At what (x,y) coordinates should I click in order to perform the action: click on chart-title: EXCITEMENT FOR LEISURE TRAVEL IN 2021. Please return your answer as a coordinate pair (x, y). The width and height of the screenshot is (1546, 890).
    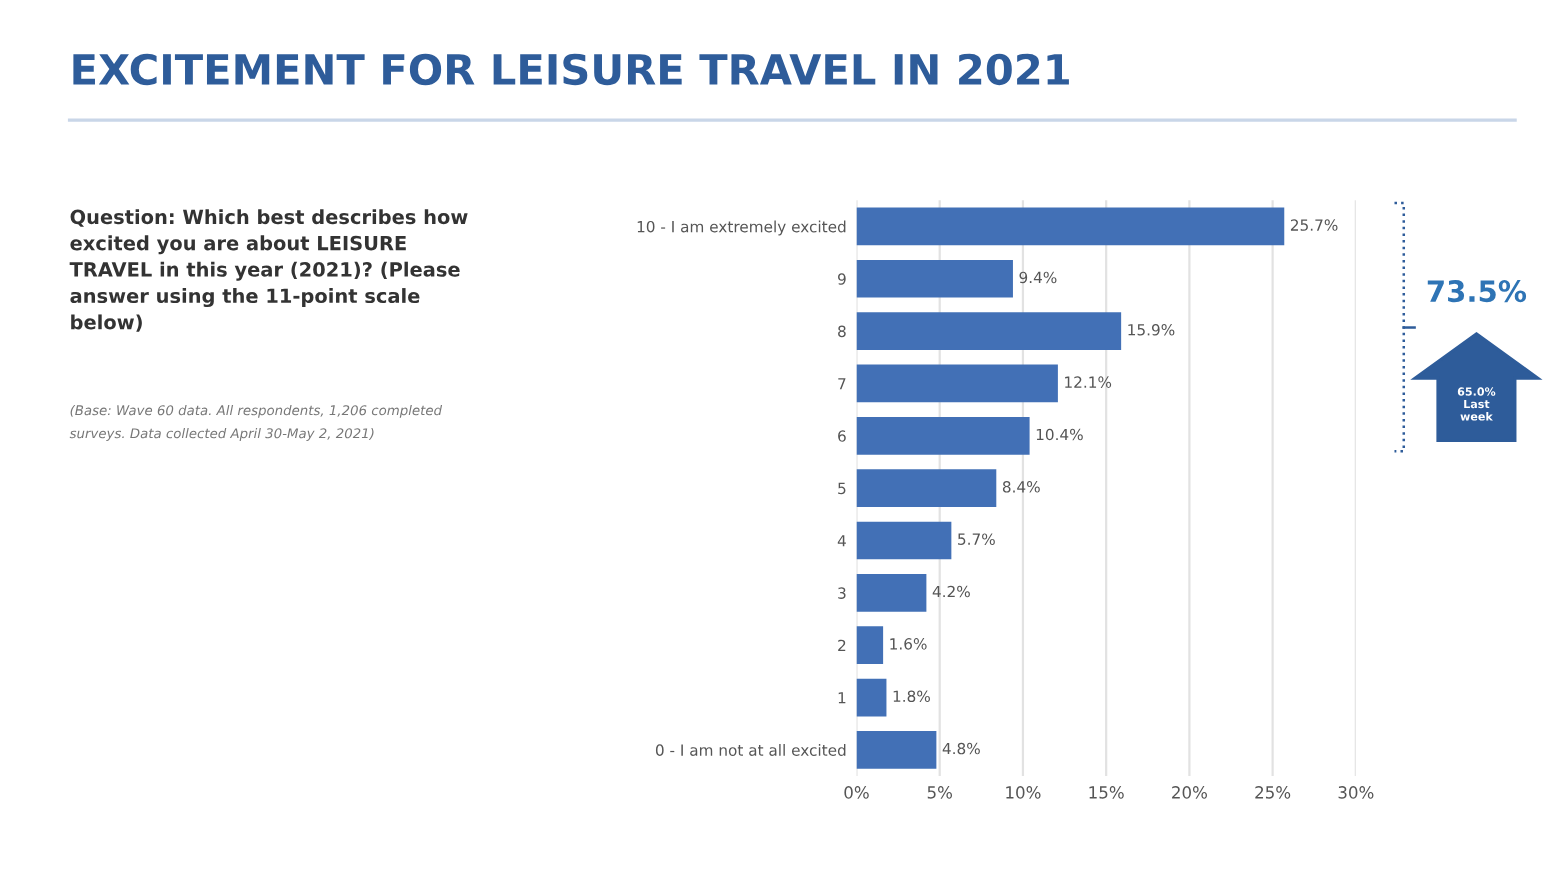
    Looking at the image, I should click on (571, 69).